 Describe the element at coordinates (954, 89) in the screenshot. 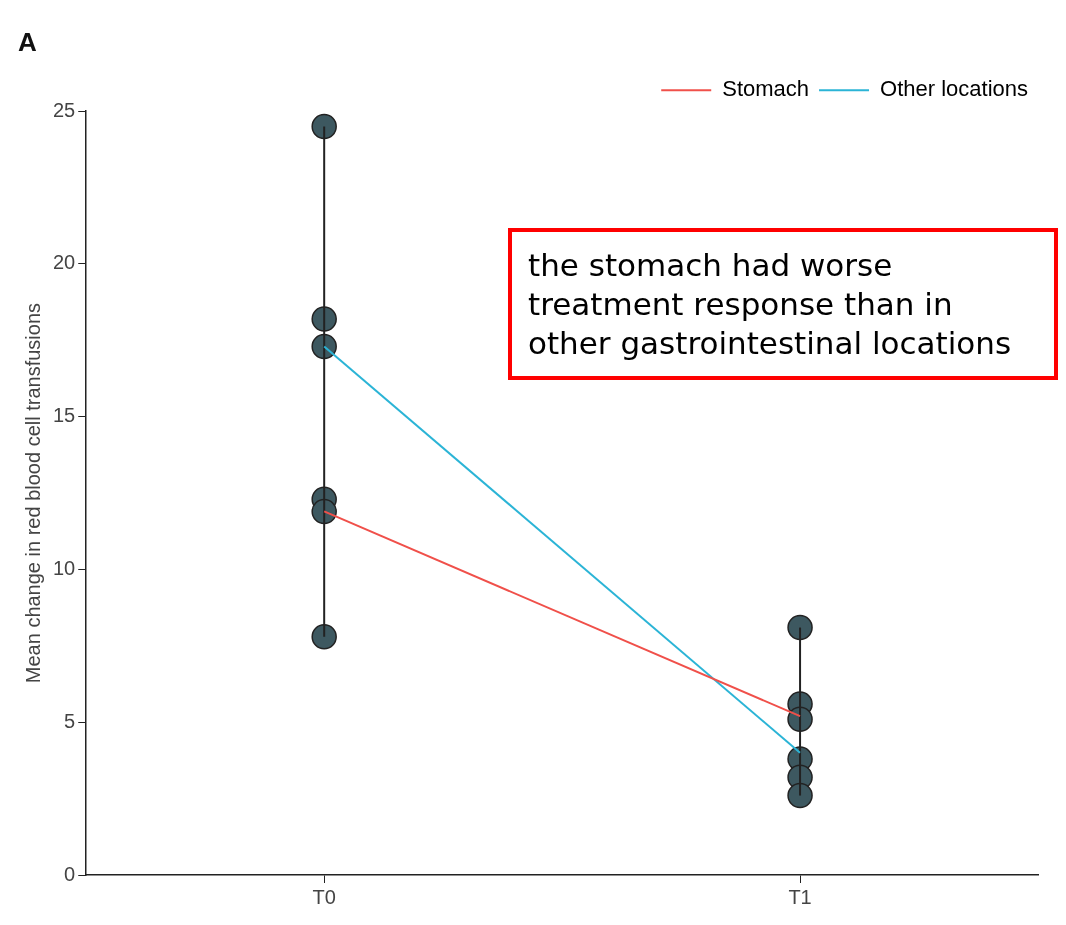

I see `legend-label: Other locations` at that location.